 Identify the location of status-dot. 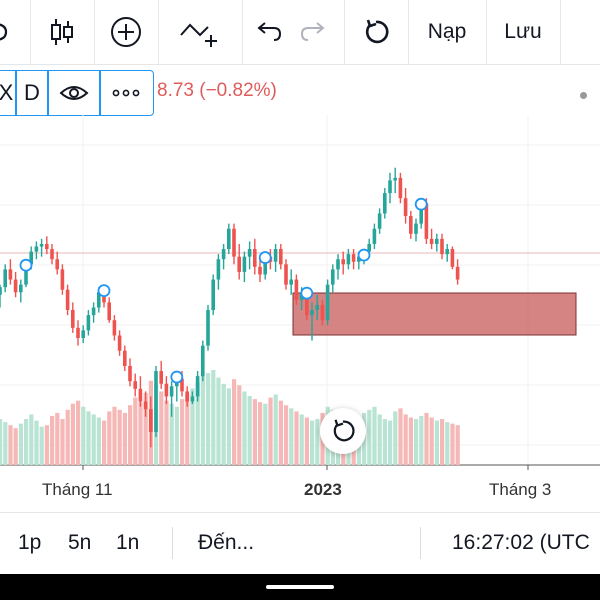
(583, 95).